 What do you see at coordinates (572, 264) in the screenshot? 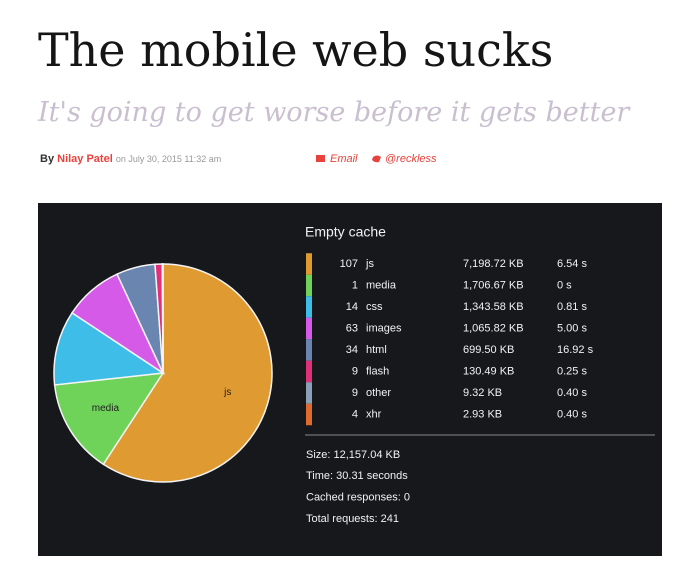
I see `time-label: 6.54 s` at bounding box center [572, 264].